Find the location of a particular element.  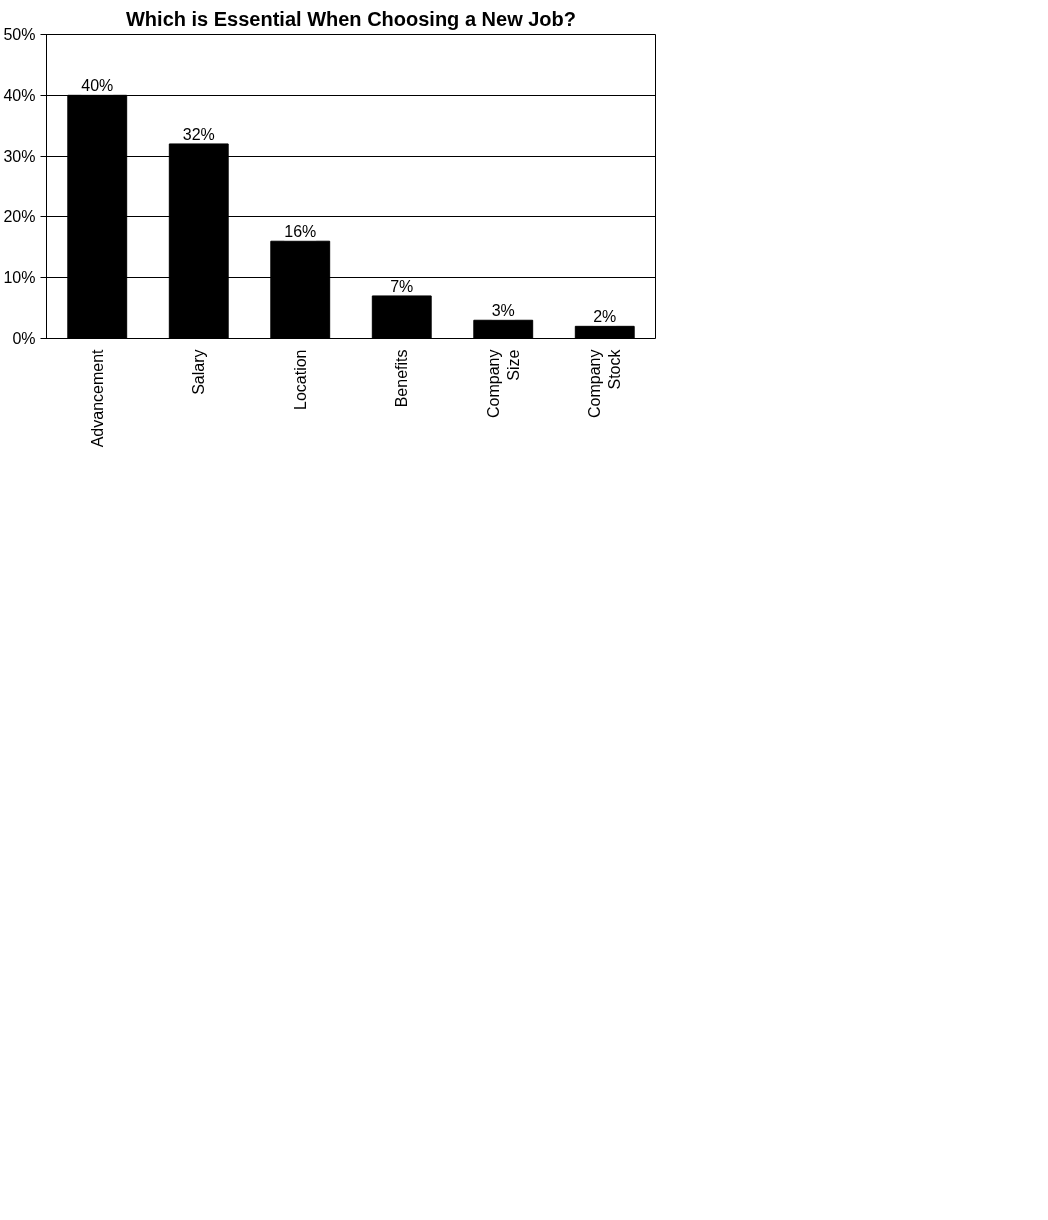

x-tick-label: Location is located at coordinates (300, 379).